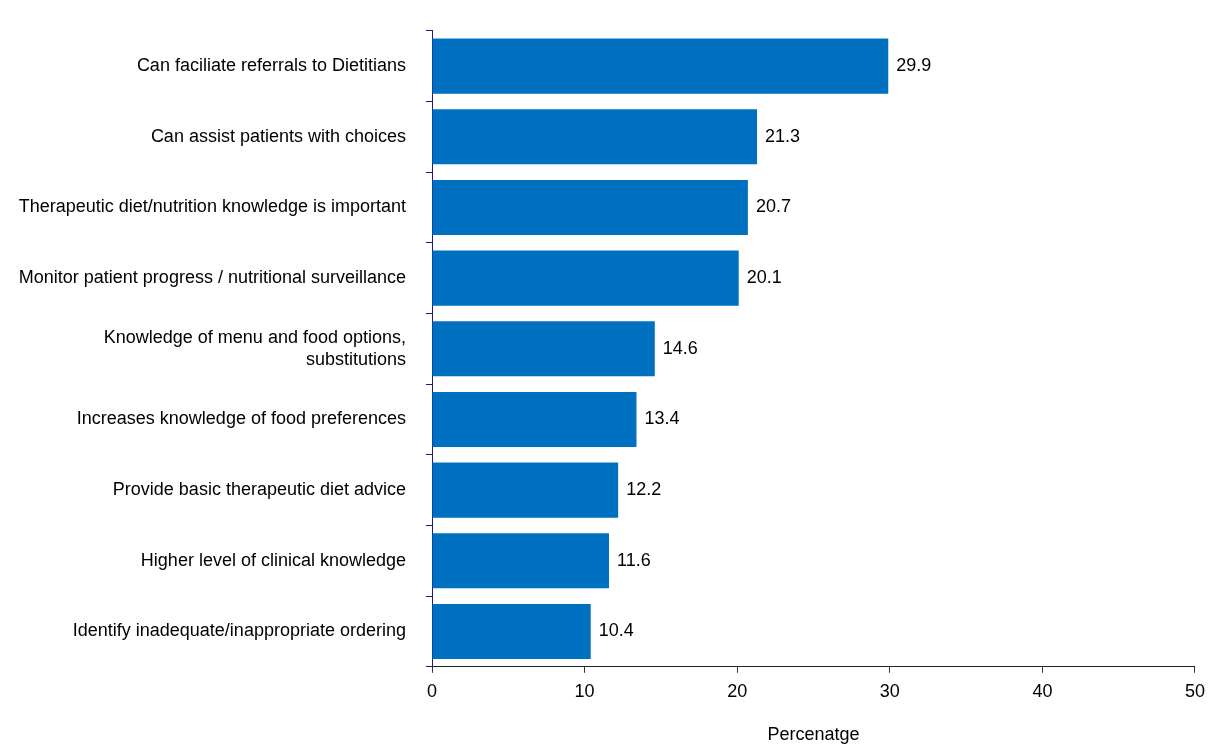 The image size is (1213, 754). Describe the element at coordinates (432, 690) in the screenshot. I see `x-tick-label: 0` at that location.